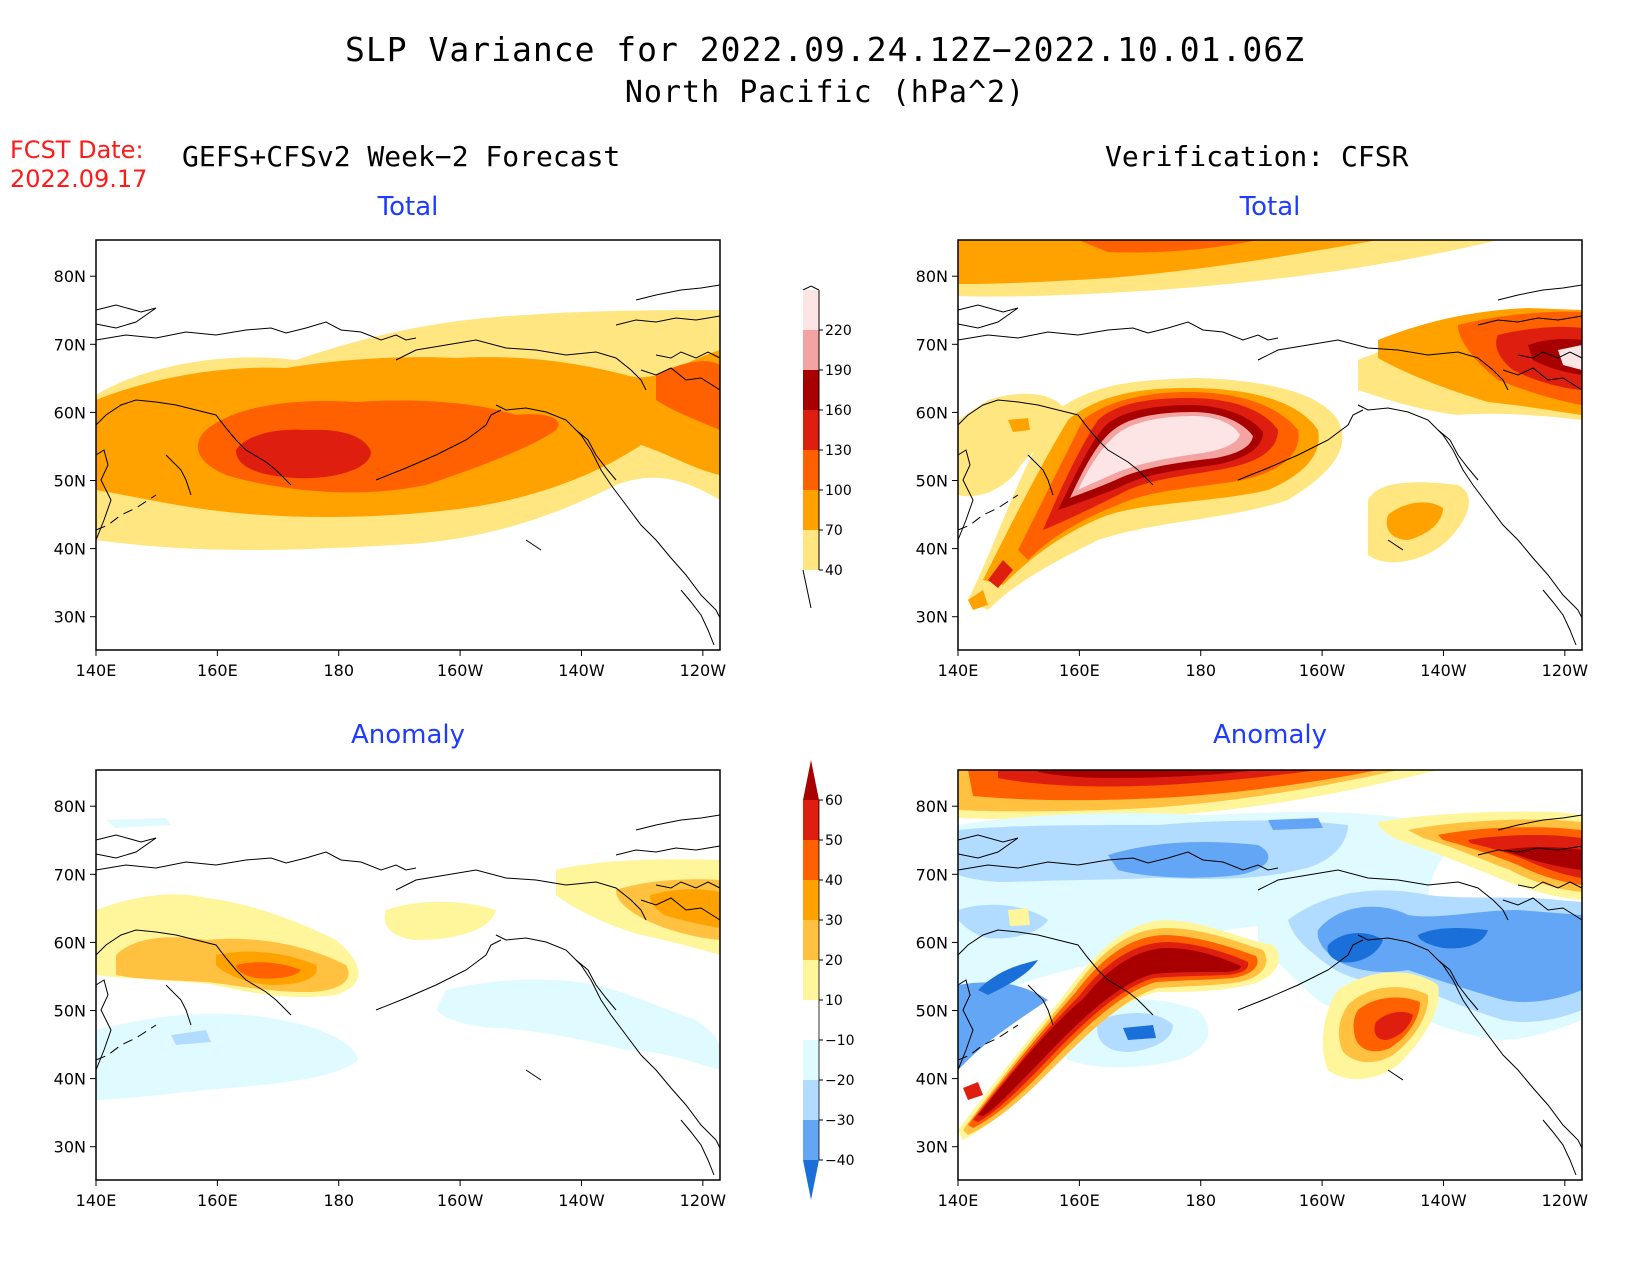 Image resolution: width=1650 pixels, height=1275 pixels. Describe the element at coordinates (932, 276) in the screenshot. I see `verification-total-ytick-label: 80N` at that location.